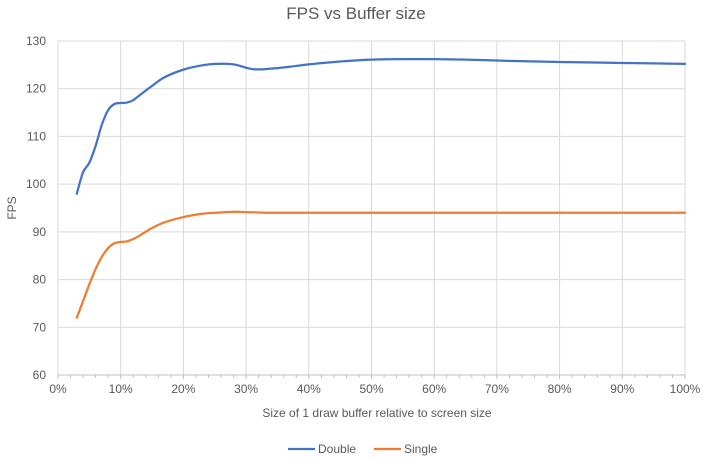  What do you see at coordinates (121, 389) in the screenshot?
I see `x-tick-label-10: 10%` at bounding box center [121, 389].